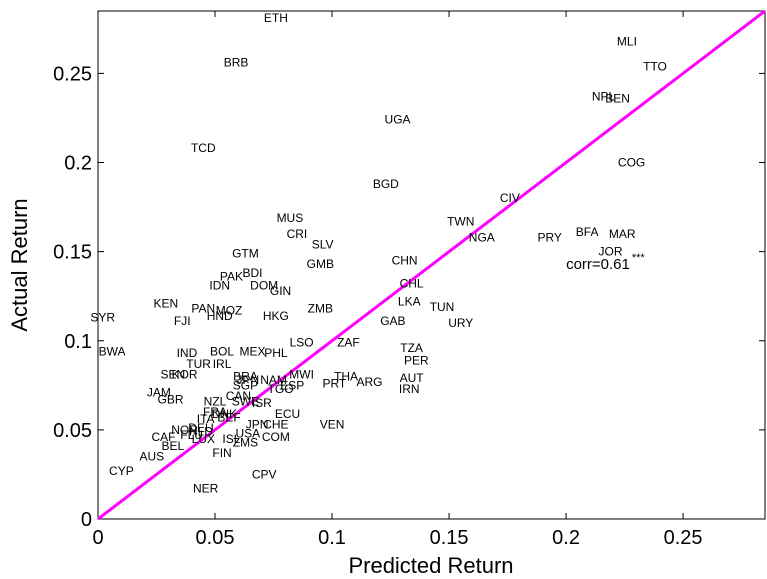 The height and width of the screenshot is (579, 767). I want to click on country-label-jpn: JPN, so click(247, 380).